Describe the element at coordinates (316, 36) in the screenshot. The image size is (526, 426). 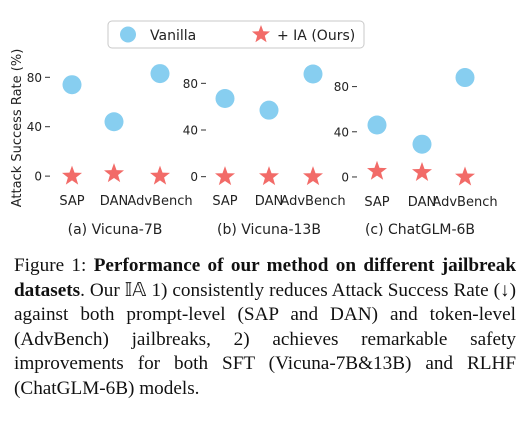
I see `legend-ia-label: + IA (Ours)` at that location.